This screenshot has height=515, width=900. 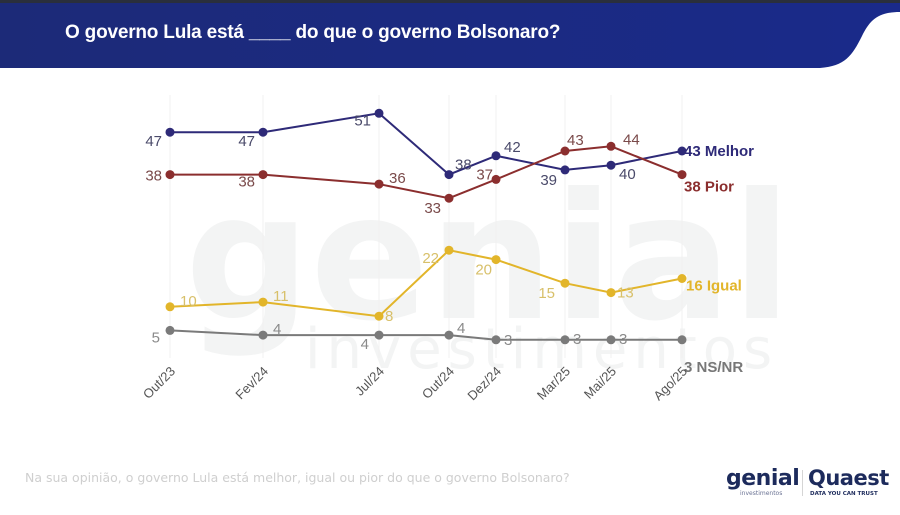 I want to click on data-point-nsnr-Dez24, so click(x=496, y=340).